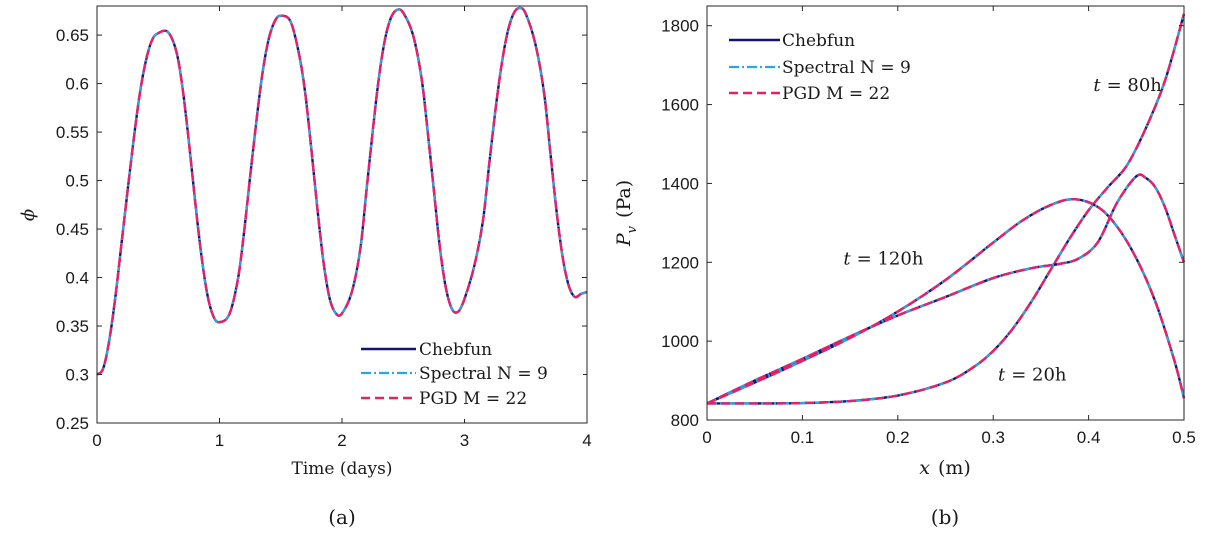 The width and height of the screenshot is (1213, 538). Describe the element at coordinates (219, 440) in the screenshot. I see `x-tick-label: 1` at that location.